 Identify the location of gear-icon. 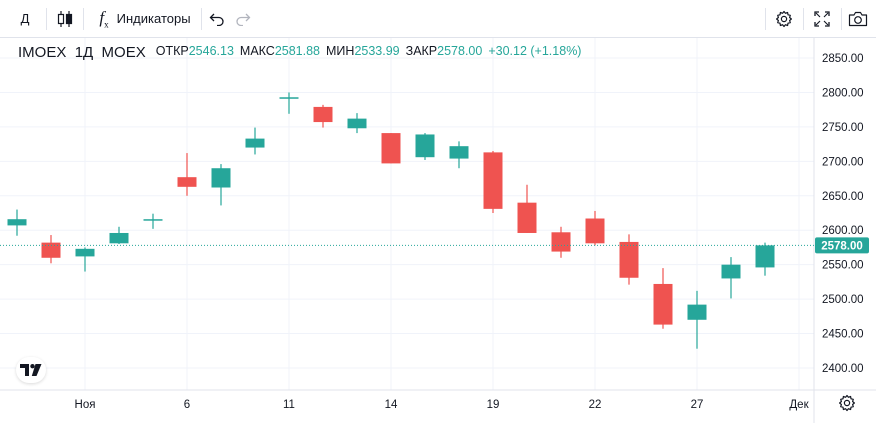
(847, 403).